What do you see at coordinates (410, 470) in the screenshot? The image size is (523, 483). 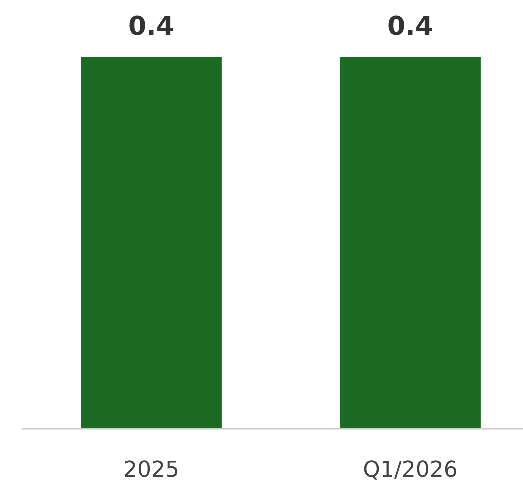 I see `x-tick-label: Q1/2026` at bounding box center [410, 470].